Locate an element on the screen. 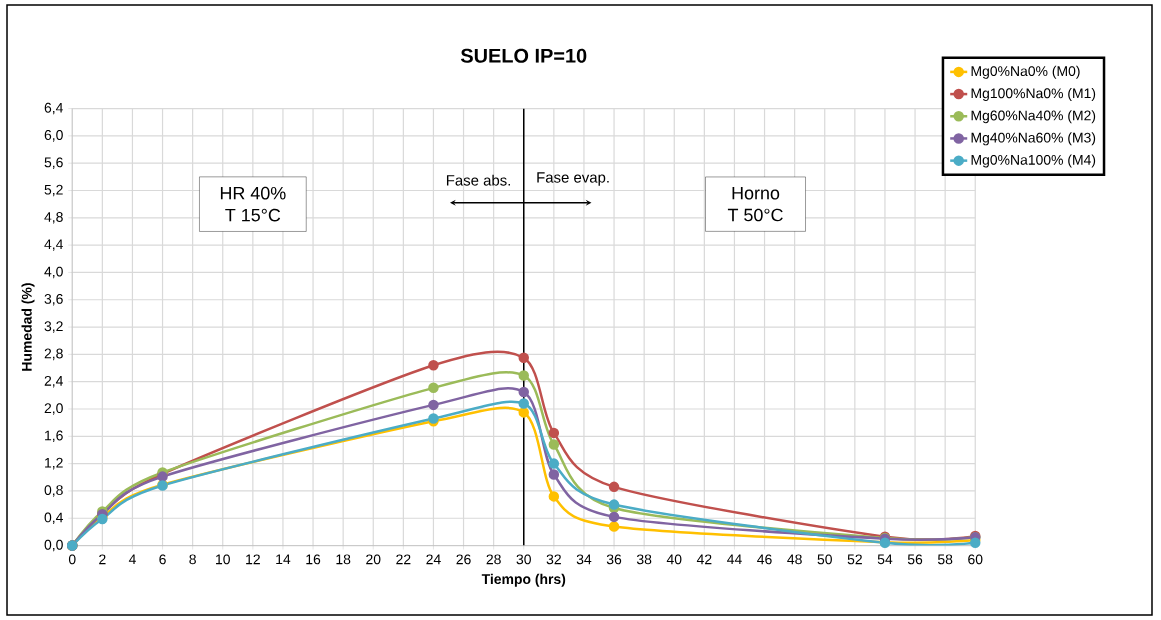 This screenshot has height=620, width=1161. annotation: Fase evap. is located at coordinates (573, 179).